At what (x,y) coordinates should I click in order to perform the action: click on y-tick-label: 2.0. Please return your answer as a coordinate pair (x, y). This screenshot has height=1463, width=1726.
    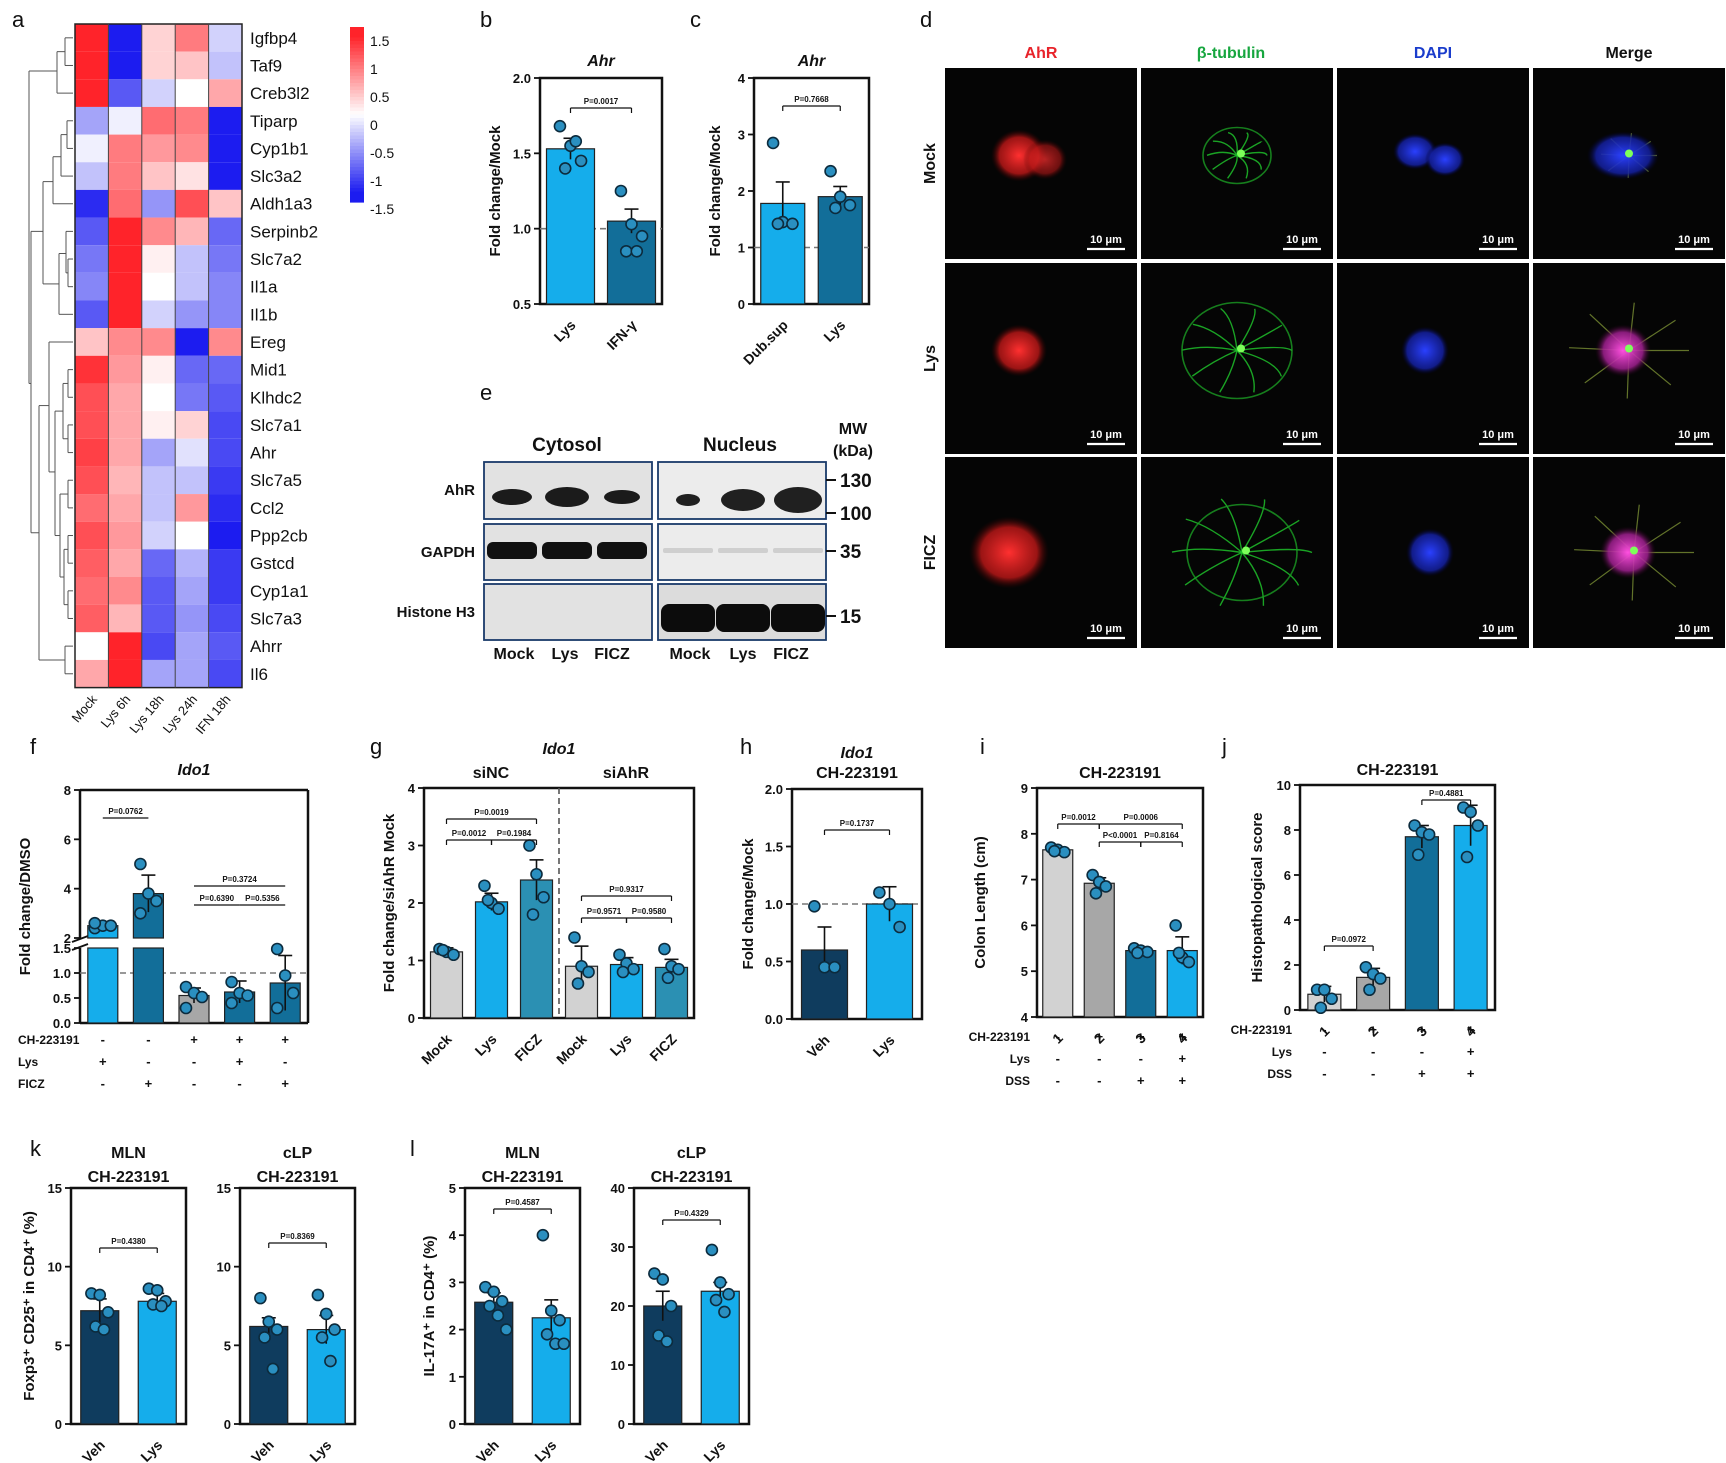
    Looking at the image, I should click on (774, 789).